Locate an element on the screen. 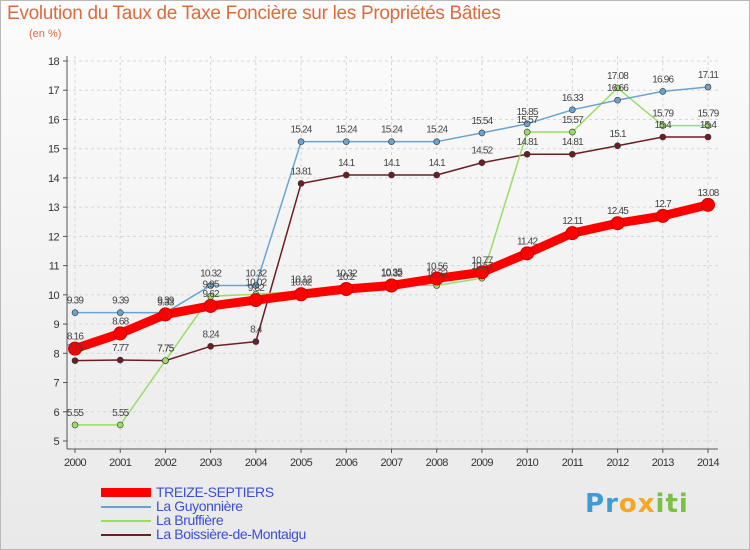 This screenshot has height=550, width=750. x-tick-label: 2007 is located at coordinates (391, 463).